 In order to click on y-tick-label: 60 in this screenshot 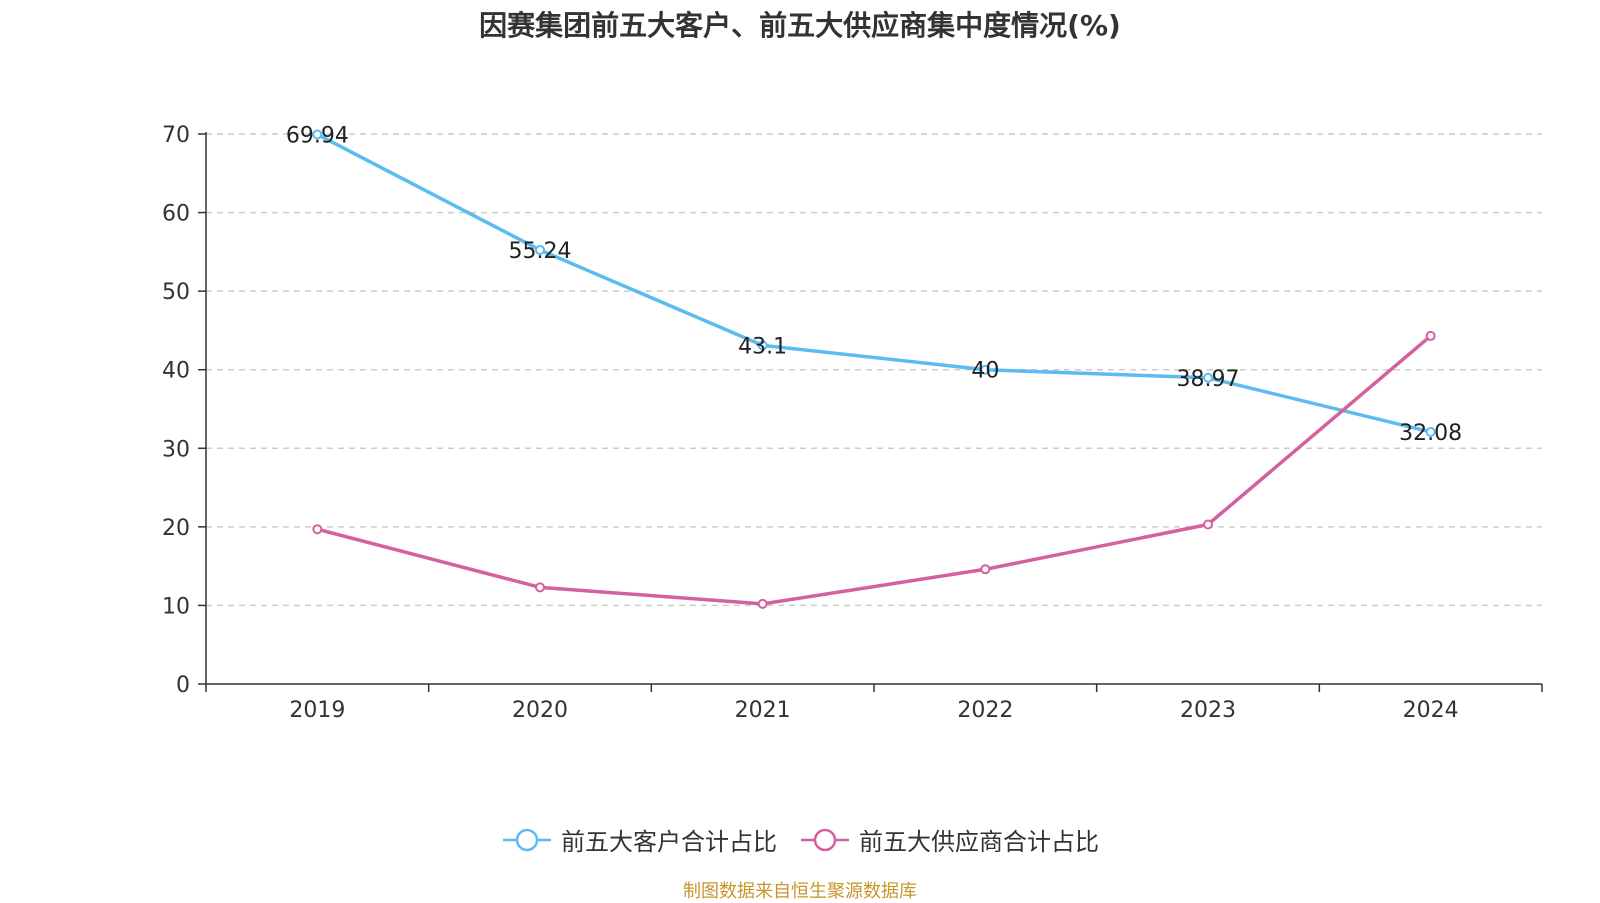, I will do `click(176, 214)`.